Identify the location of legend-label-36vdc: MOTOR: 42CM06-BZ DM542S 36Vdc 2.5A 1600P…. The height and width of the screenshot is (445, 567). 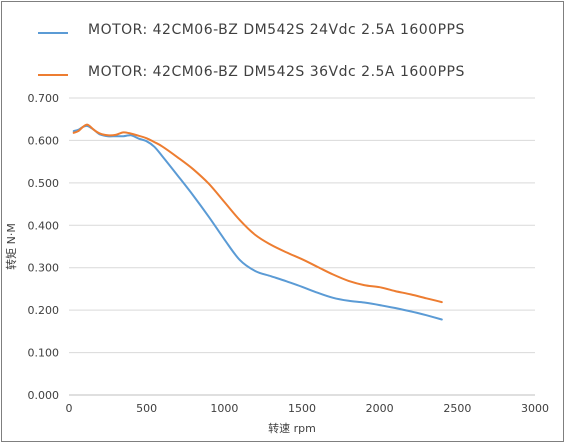
(276, 72).